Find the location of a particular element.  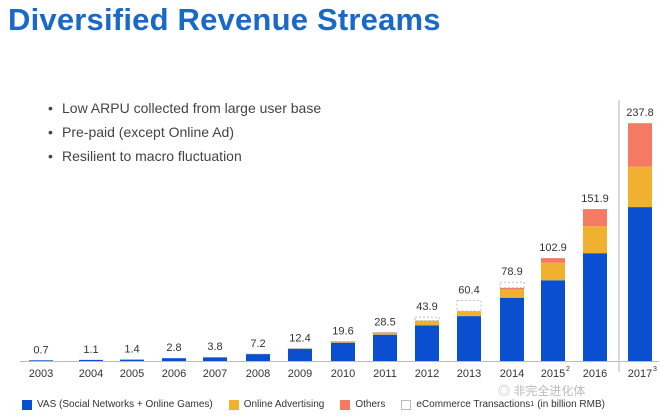

x-tick-label: 2010 is located at coordinates (343, 374).